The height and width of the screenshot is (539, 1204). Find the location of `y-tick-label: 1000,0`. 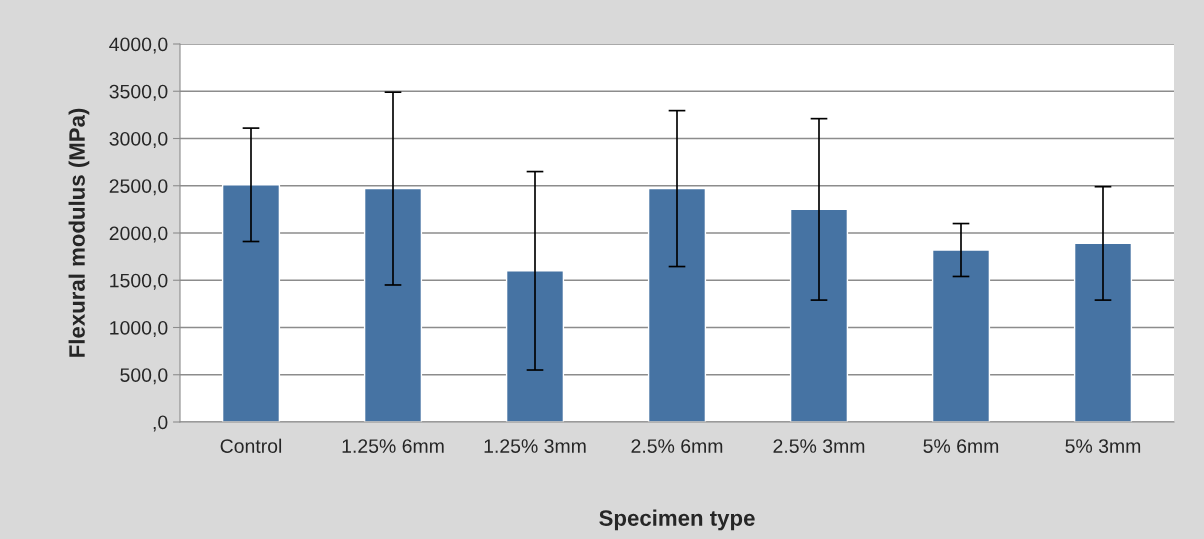

y-tick-label: 1000,0 is located at coordinates (139, 329).